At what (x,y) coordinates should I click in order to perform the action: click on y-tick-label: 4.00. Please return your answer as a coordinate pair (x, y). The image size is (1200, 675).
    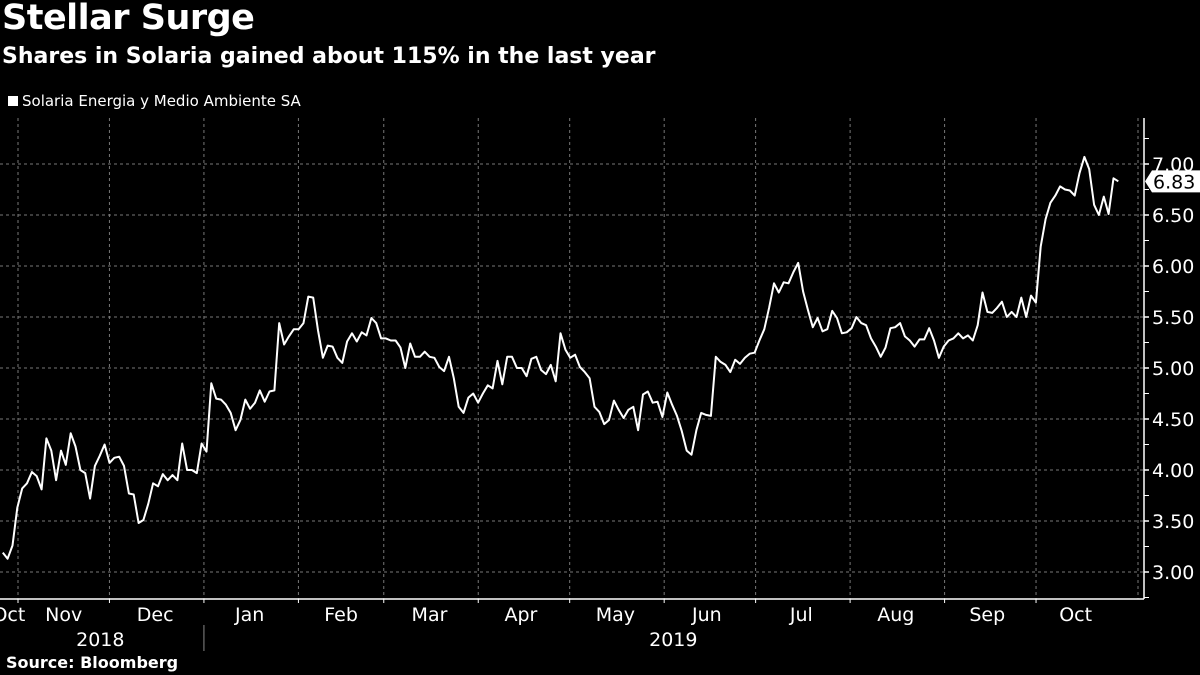
    Looking at the image, I should click on (1173, 471).